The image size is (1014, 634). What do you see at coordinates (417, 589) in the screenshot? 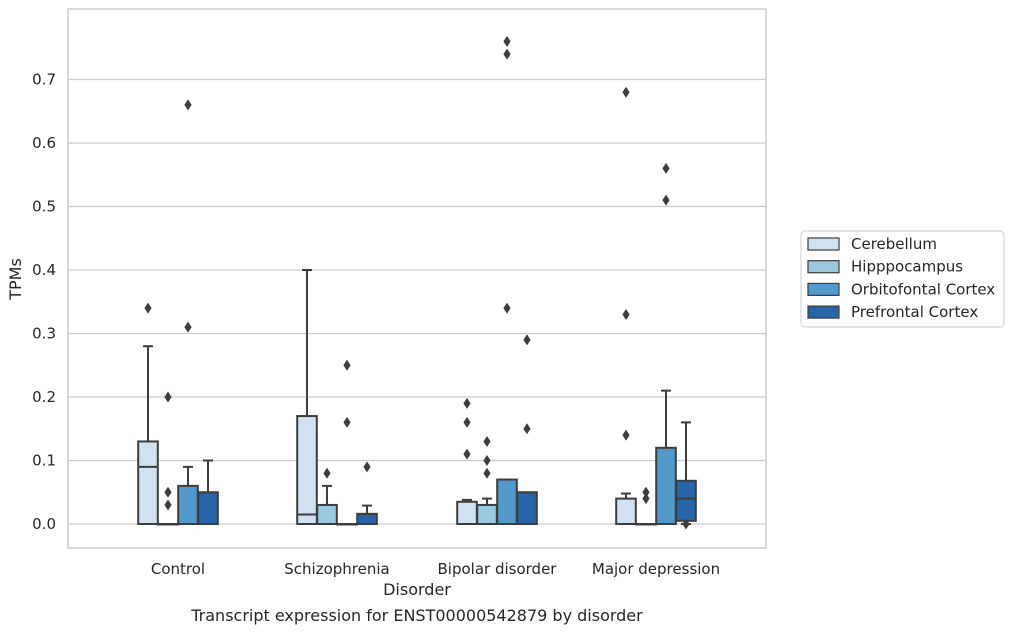
I see `x-axis-label: Disorder` at bounding box center [417, 589].